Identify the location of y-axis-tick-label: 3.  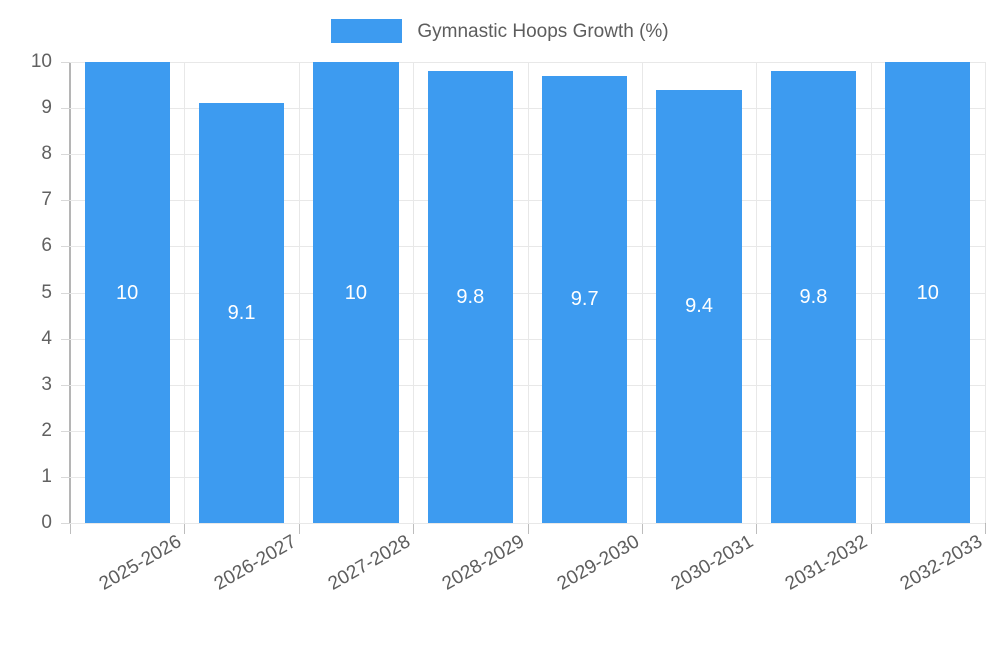
(46, 384).